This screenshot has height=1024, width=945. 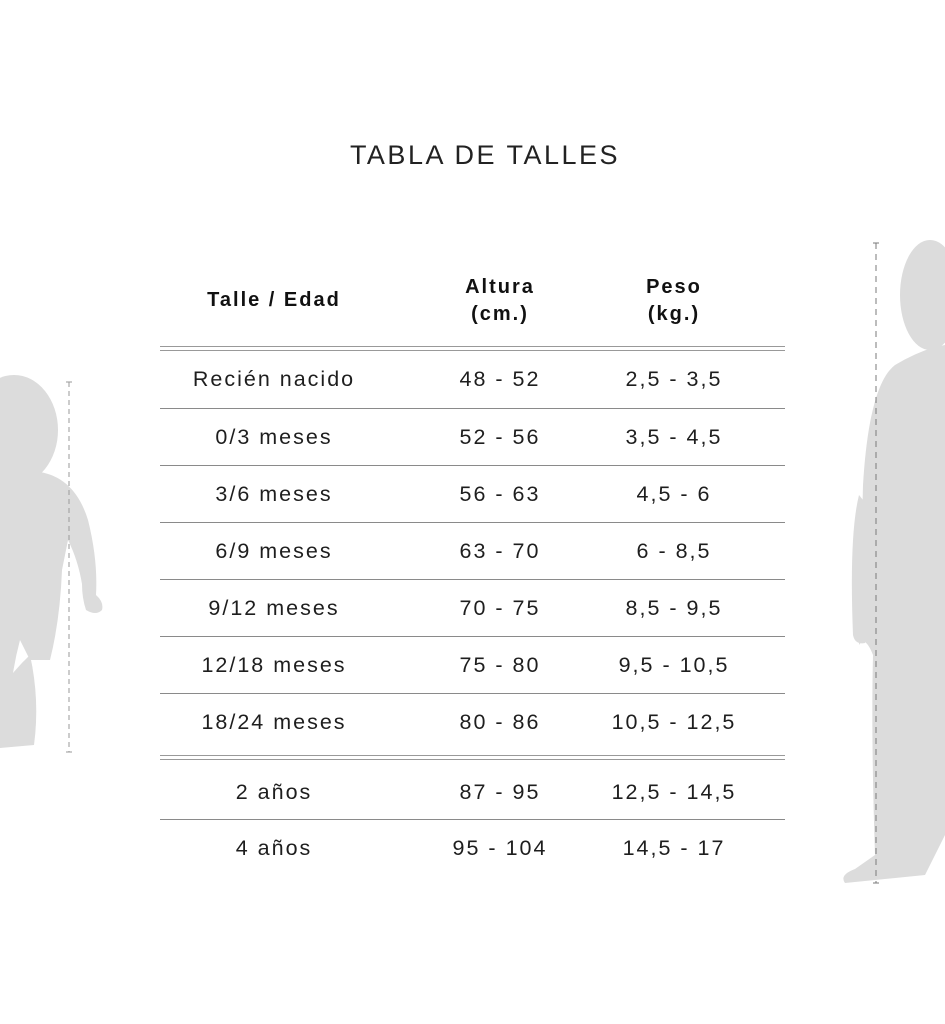 What do you see at coordinates (674, 379) in the screenshot?
I see `weight-cell: 2,5 - 3,5` at bounding box center [674, 379].